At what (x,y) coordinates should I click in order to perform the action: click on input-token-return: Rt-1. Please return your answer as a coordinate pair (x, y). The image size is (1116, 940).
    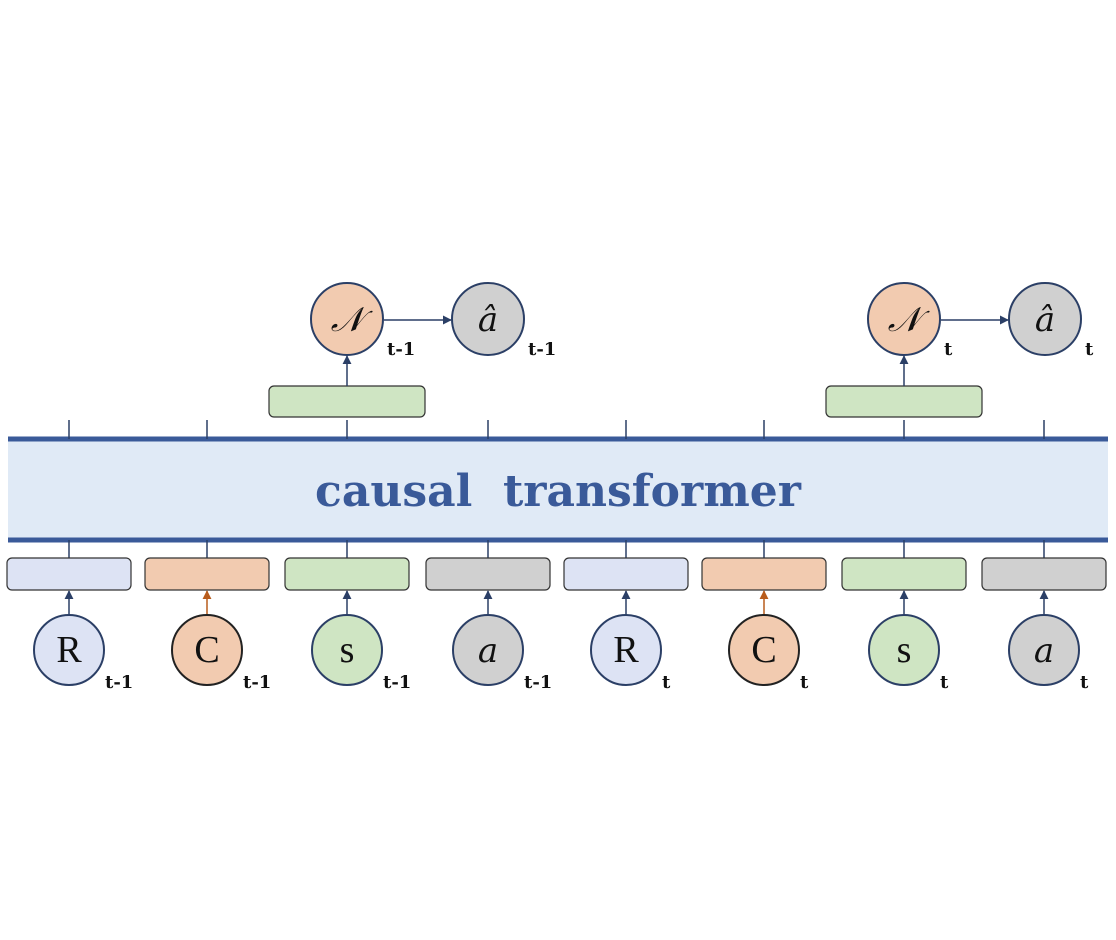
    Looking at the image, I should click on (69, 556).